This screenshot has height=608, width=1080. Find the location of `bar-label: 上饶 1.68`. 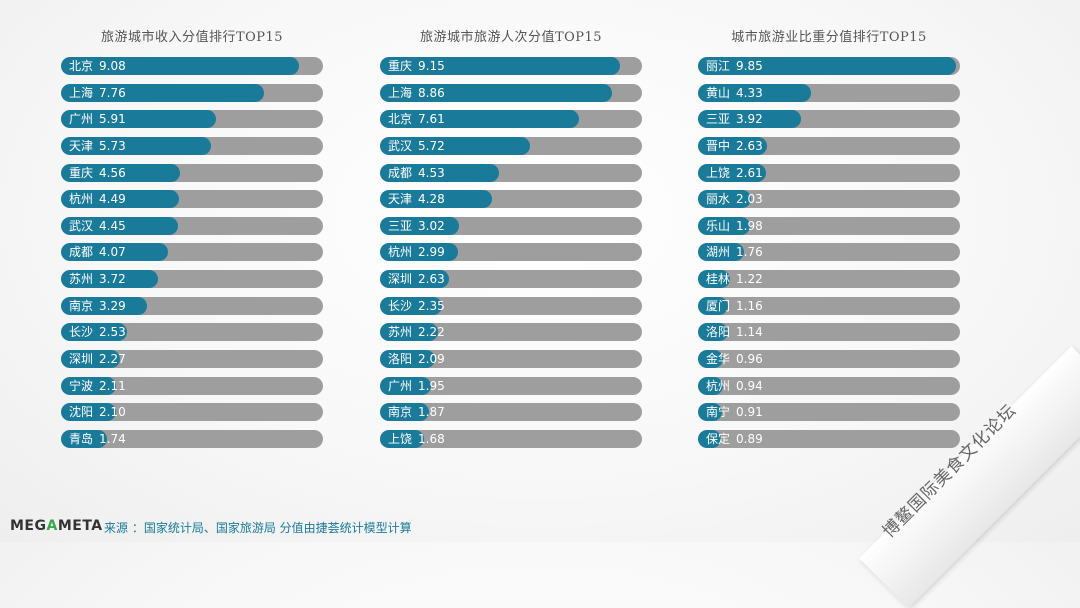

bar-label: 上饶 1.68 is located at coordinates (416, 439).